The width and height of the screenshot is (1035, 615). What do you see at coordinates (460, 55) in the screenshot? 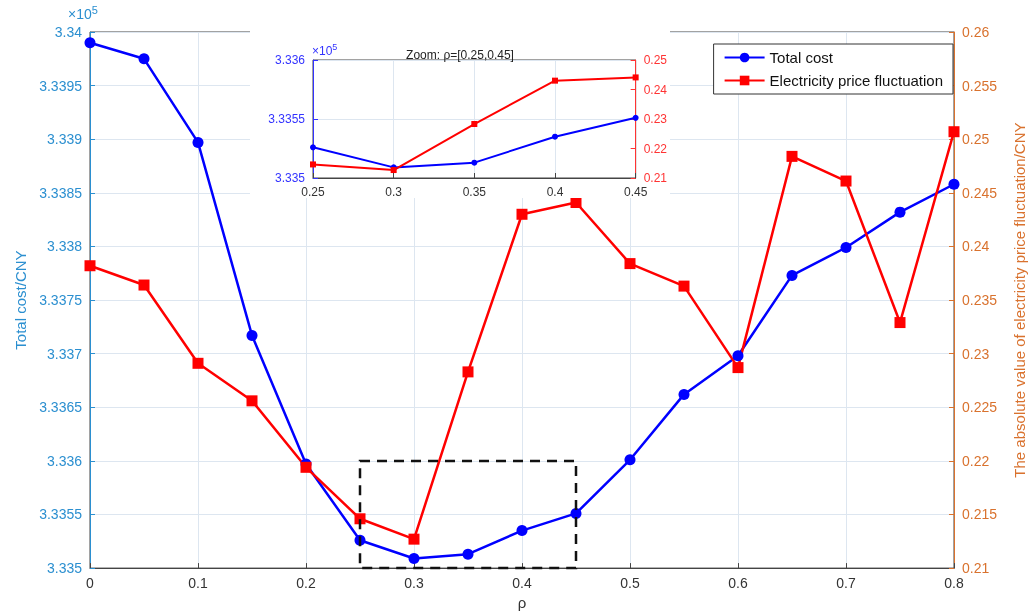
I see `chart-title: Zoom: ρ=[0.25,0.45]` at bounding box center [460, 55].